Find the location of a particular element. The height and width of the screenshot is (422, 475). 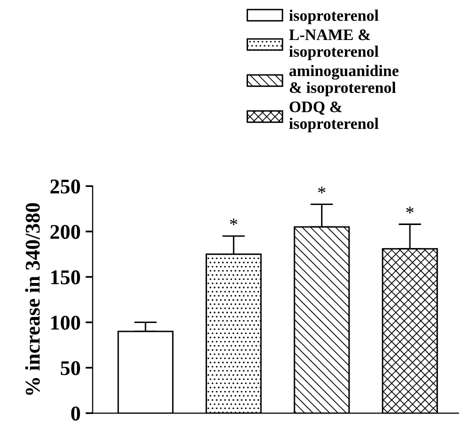

y-tick-label: 250 is located at coordinates (65, 186).